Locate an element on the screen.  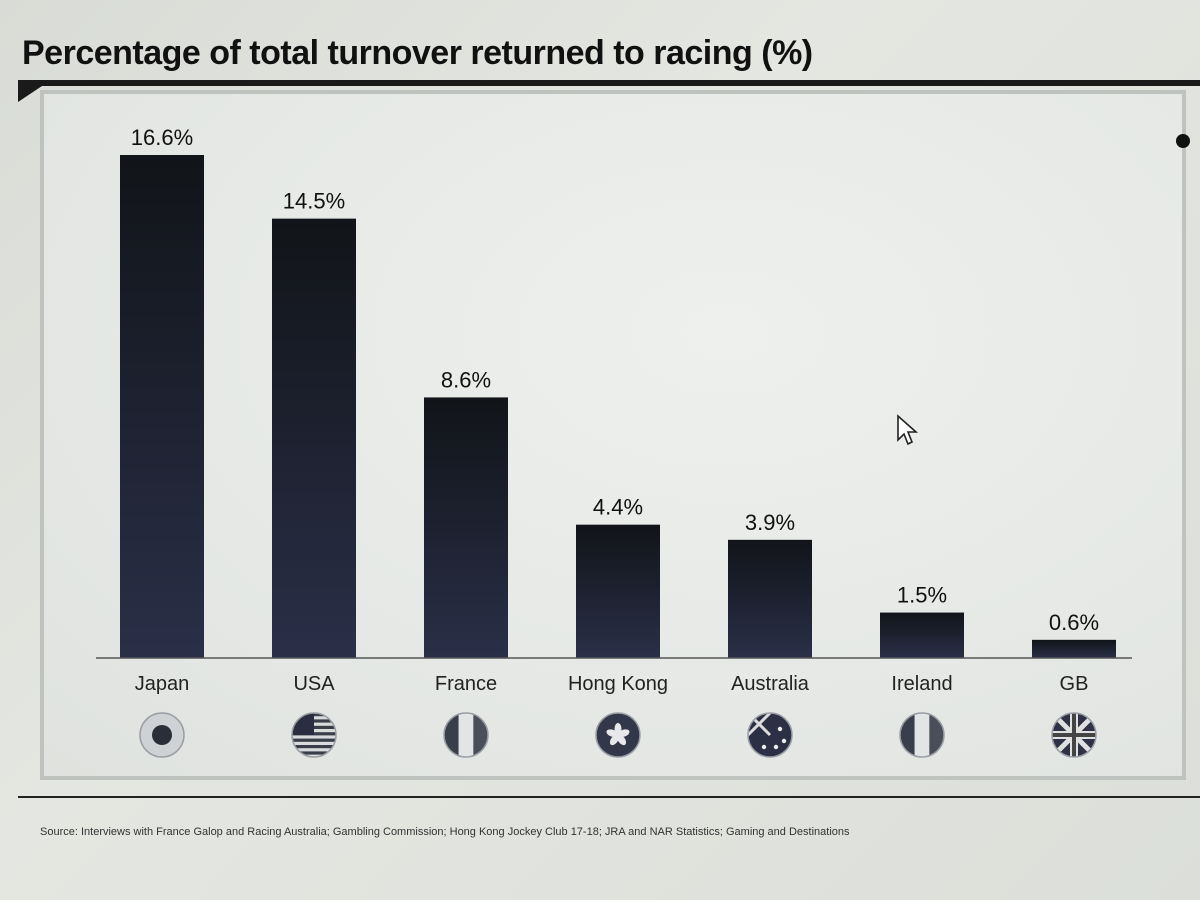
usa-flag-icon is located at coordinates (314, 735).